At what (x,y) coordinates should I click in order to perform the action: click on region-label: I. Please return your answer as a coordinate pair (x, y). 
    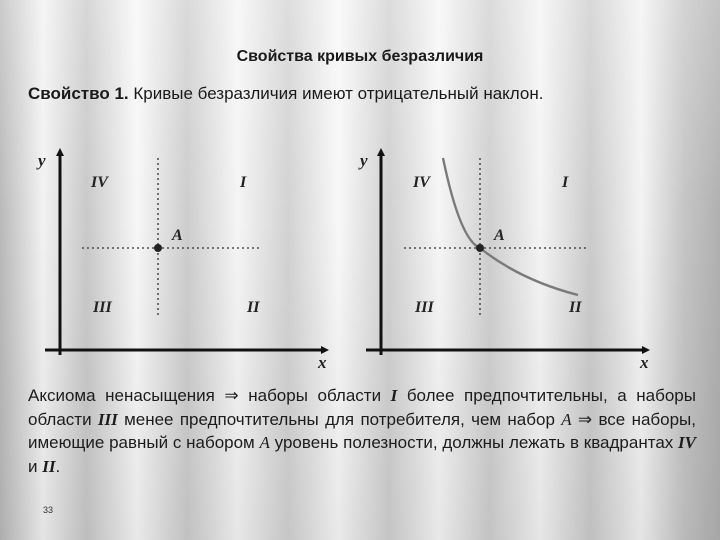
    Looking at the image, I should click on (394, 395).